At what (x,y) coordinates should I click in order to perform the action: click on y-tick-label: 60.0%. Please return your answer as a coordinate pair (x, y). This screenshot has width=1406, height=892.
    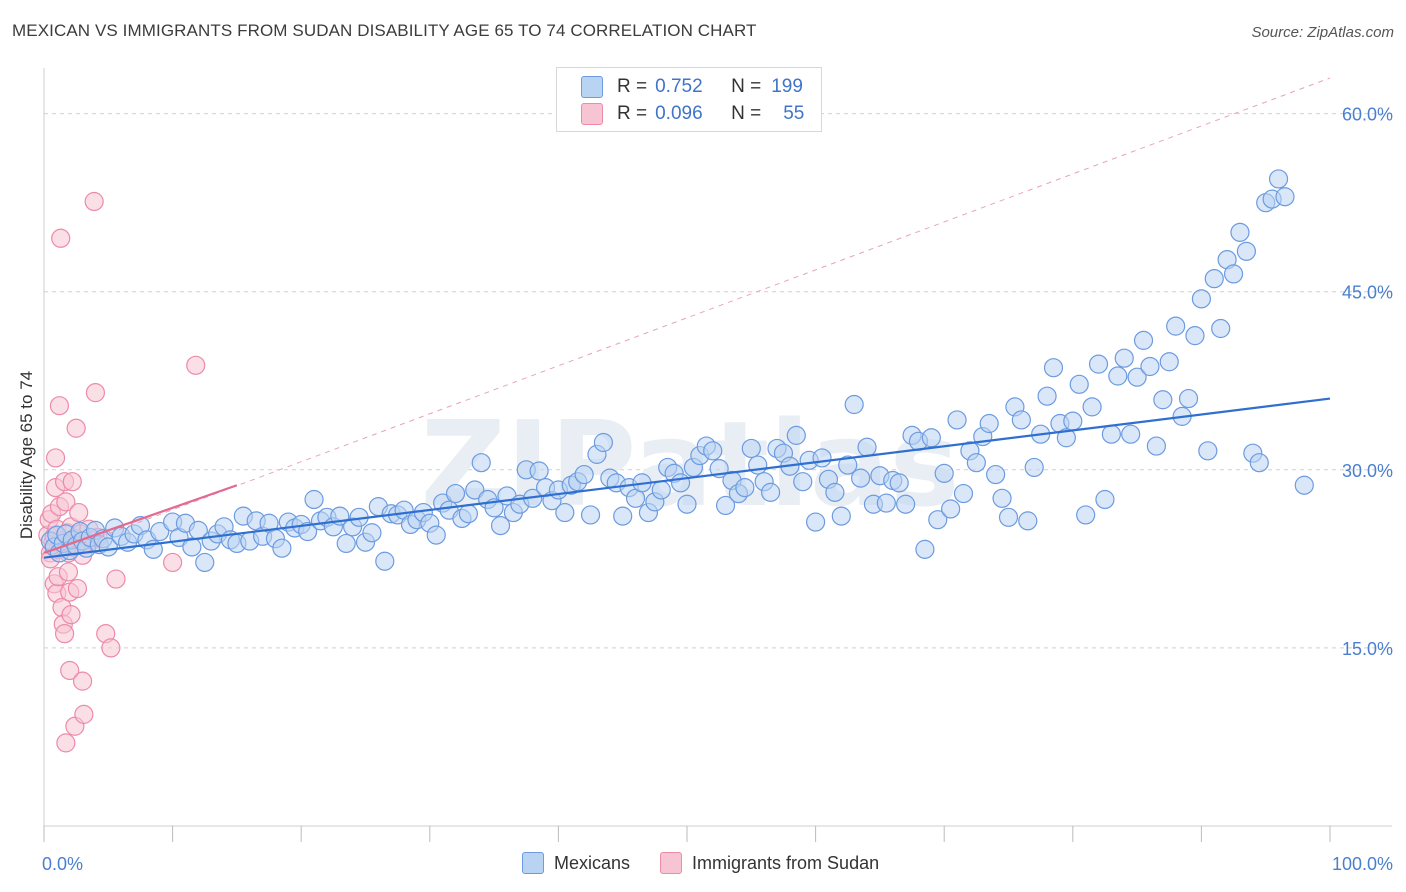
    Looking at the image, I should click on (1367, 115).